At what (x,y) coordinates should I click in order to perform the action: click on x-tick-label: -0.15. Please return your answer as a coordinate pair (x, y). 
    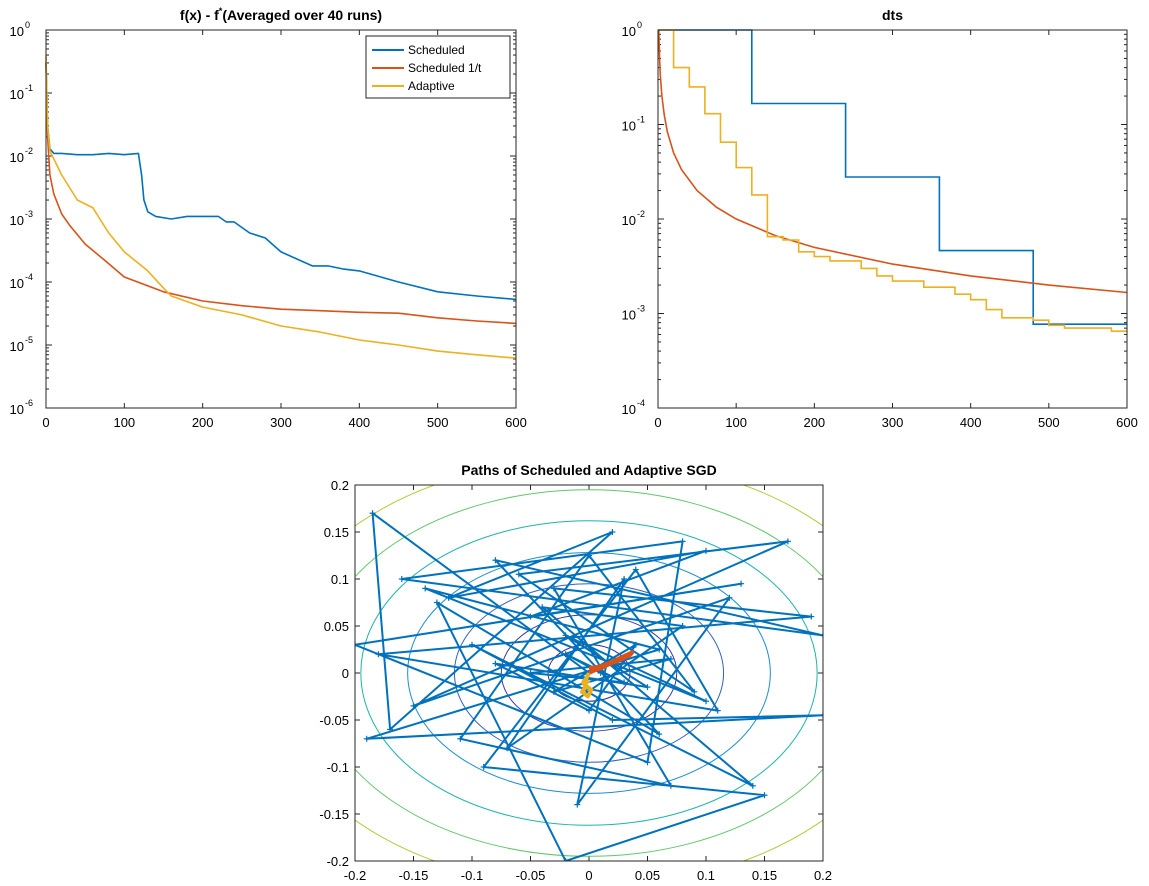
    Looking at the image, I should click on (414, 875).